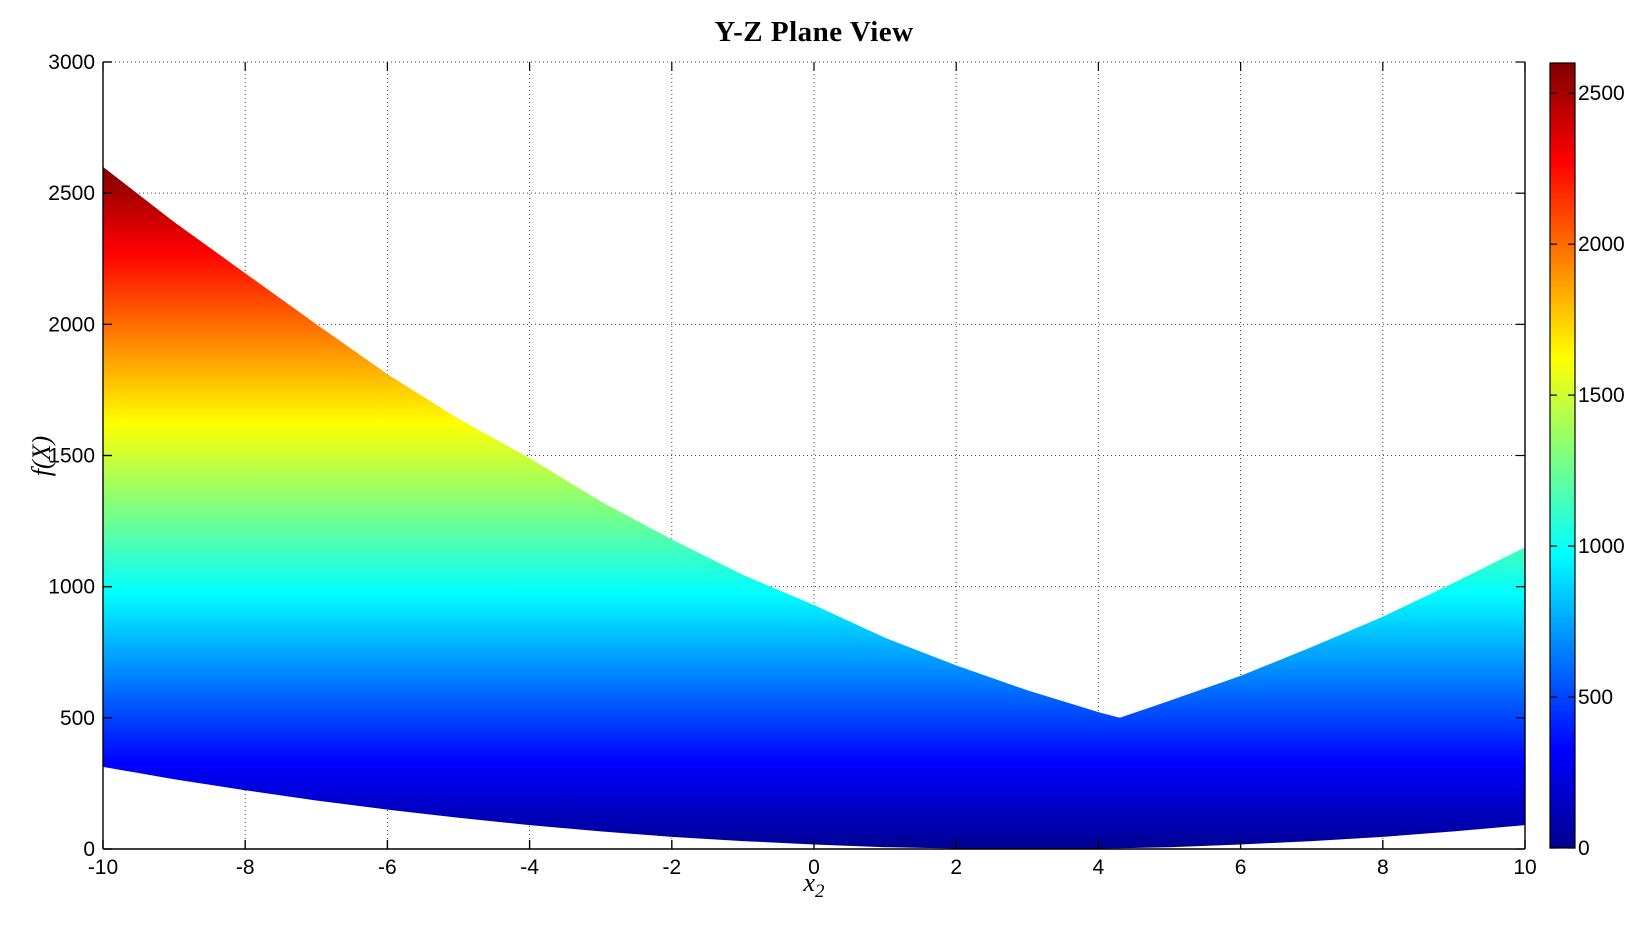  Describe the element at coordinates (529, 867) in the screenshot. I see `x-tick-label: -4` at that location.